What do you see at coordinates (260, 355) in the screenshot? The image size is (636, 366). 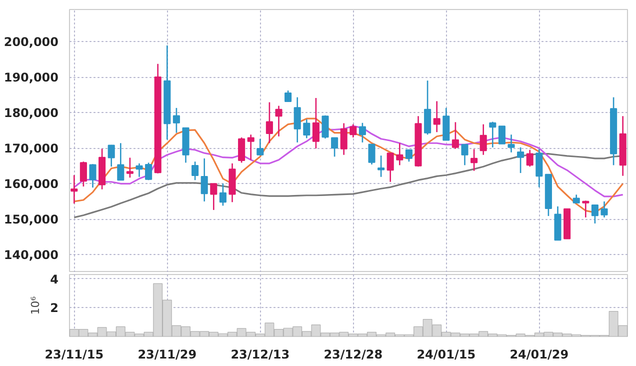 I see `x-tick-label: 23/12/13` at bounding box center [260, 355].